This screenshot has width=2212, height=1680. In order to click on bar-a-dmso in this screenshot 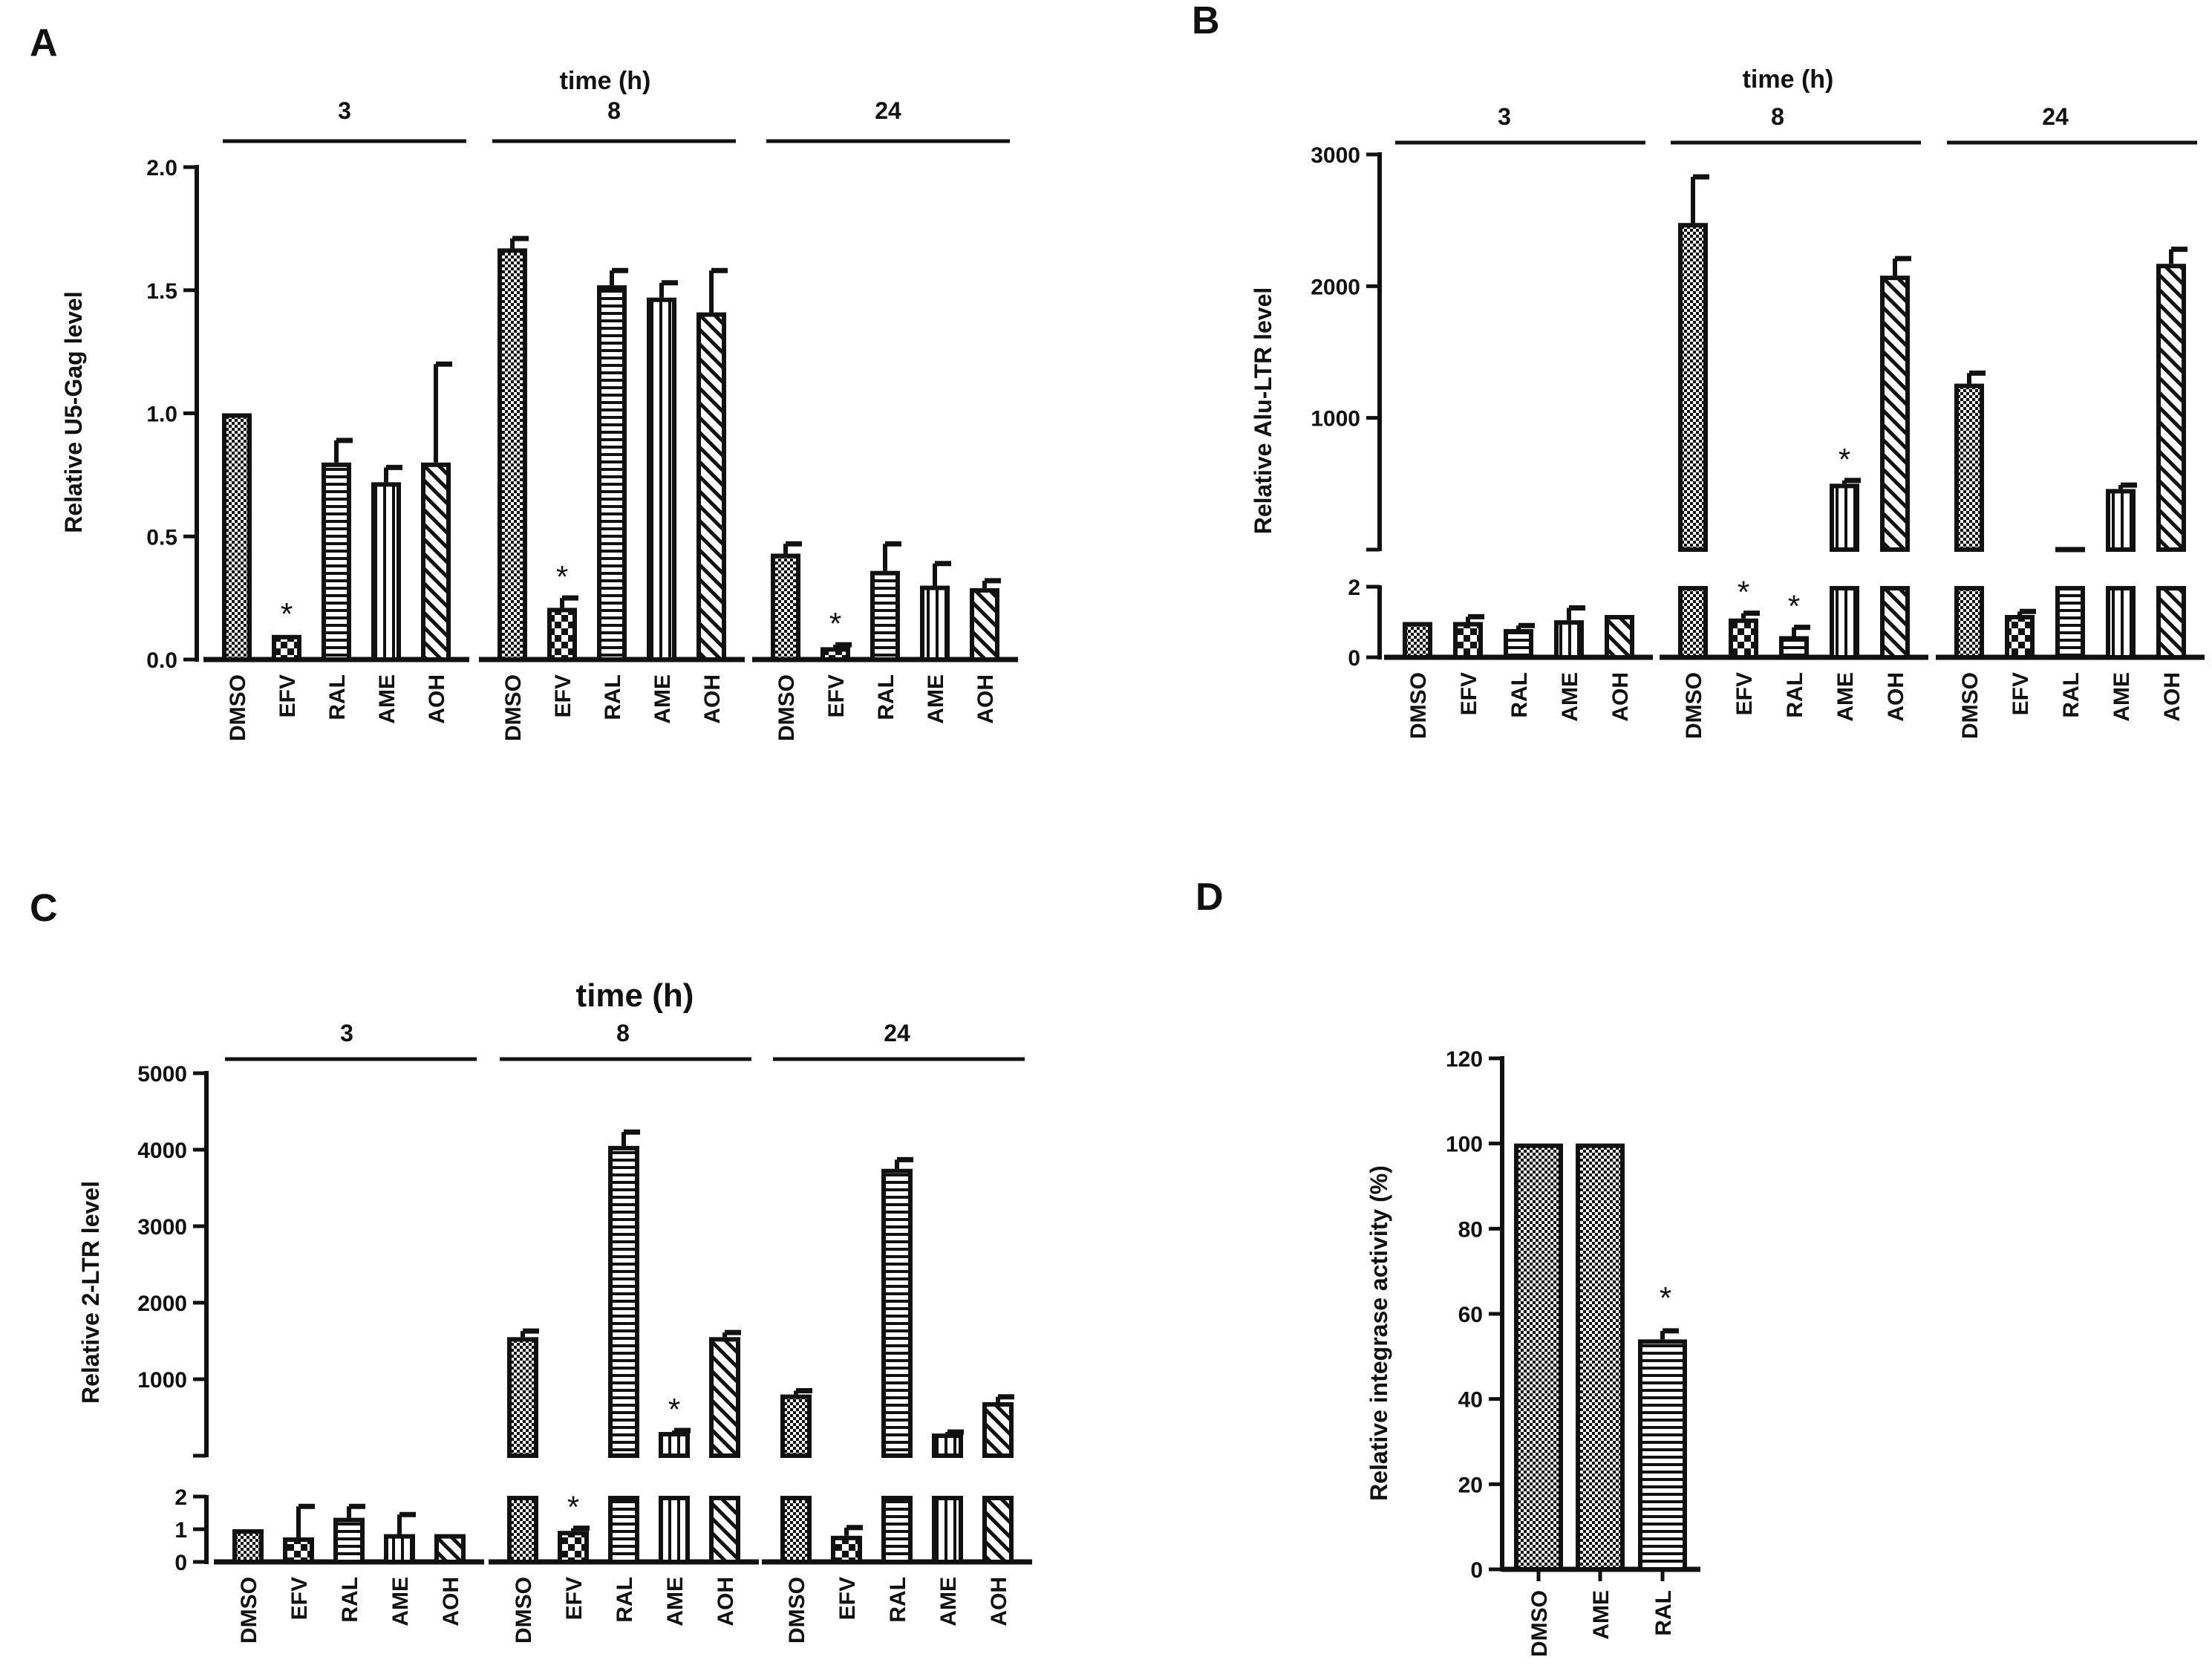, I will do `click(512, 455)`.